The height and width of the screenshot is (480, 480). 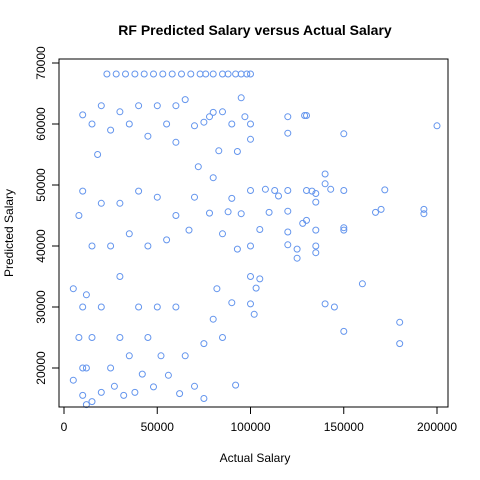 I want to click on y-axis: 20000 30000 40000 50000 60000 70000, so click(x=47, y=215).